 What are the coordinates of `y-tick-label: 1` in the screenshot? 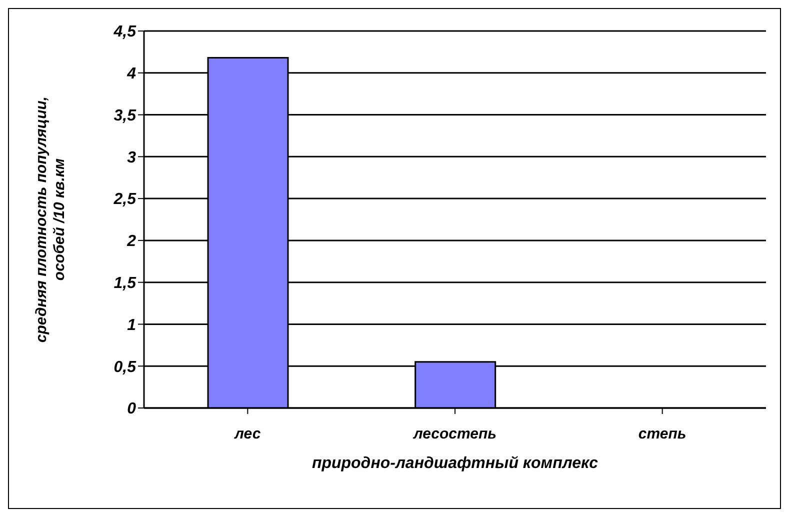 It's located at (131, 325).